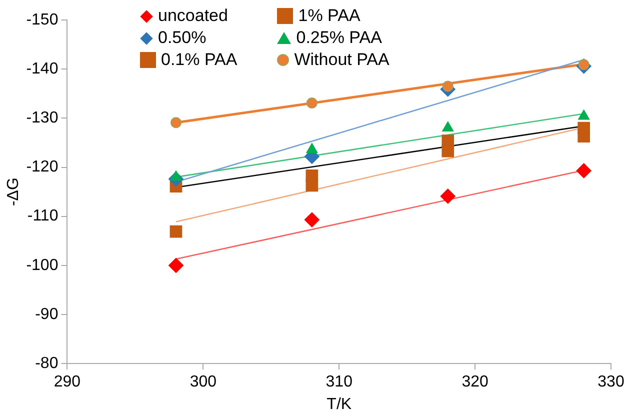  Describe the element at coordinates (339, 382) in the screenshot. I see `x-tick-label: 310` at that location.